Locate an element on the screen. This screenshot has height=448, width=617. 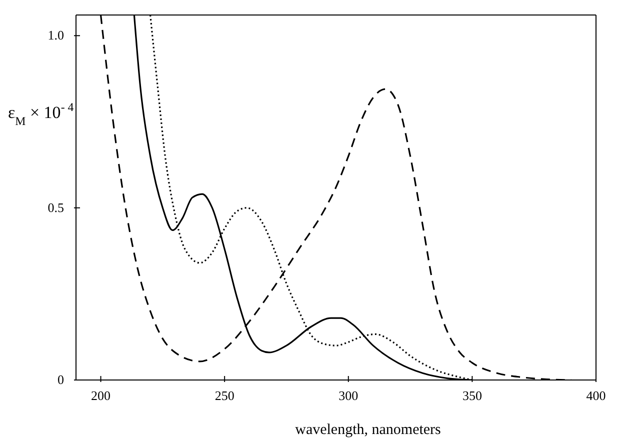
x-tick-label: 250 is located at coordinates (224, 395).